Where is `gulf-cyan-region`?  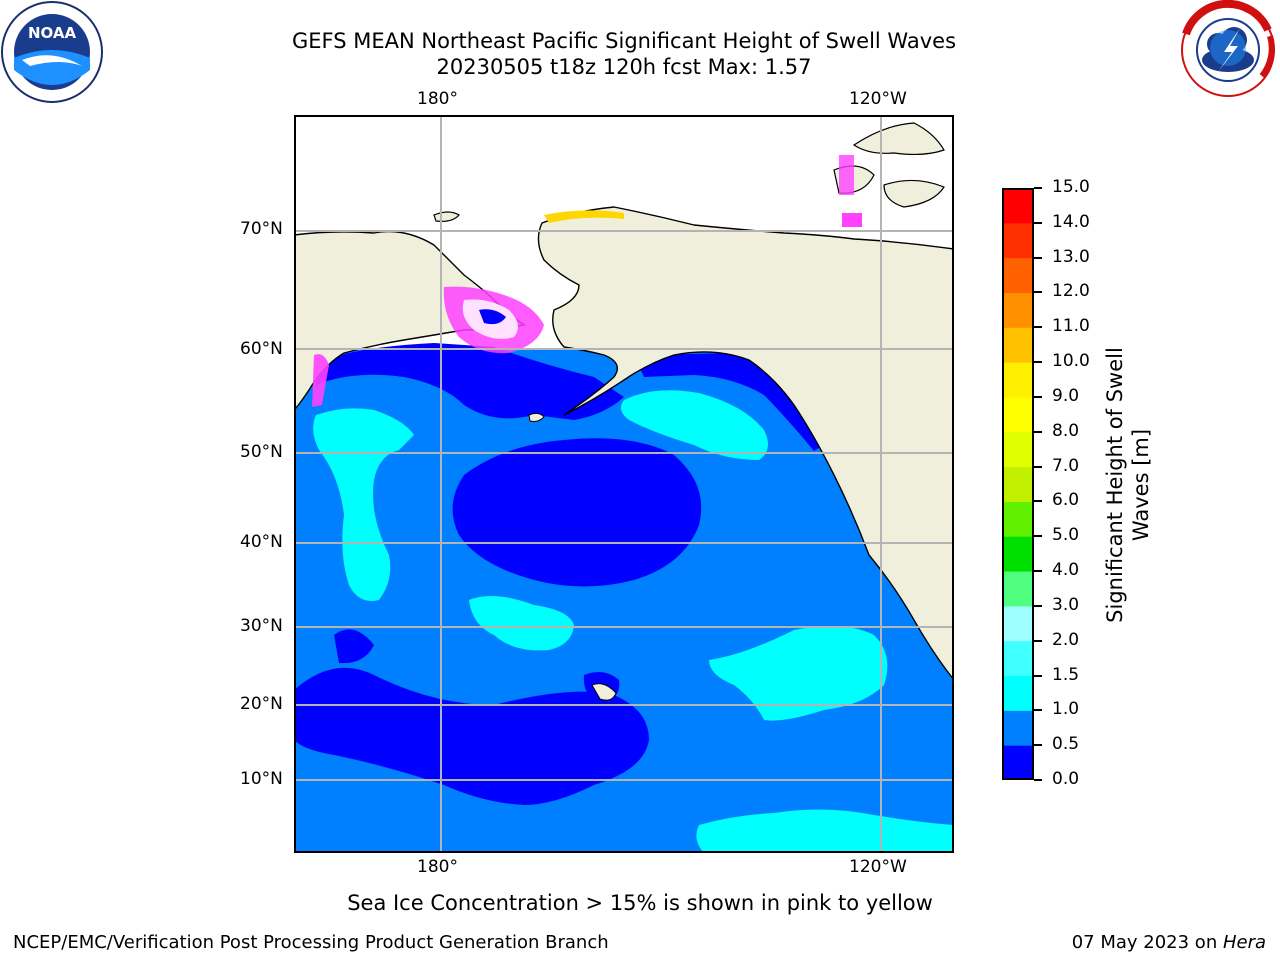
gulf-cyan-region is located at coordinates (694, 425).